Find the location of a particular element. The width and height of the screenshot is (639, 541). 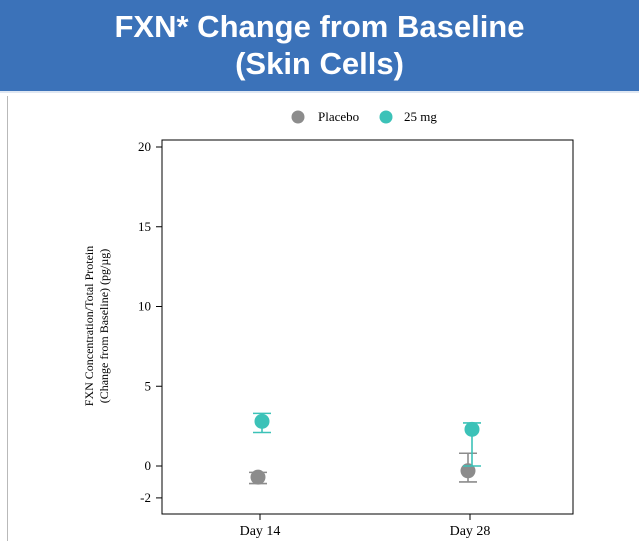

x-tick-label: Day 28 is located at coordinates (470, 531).